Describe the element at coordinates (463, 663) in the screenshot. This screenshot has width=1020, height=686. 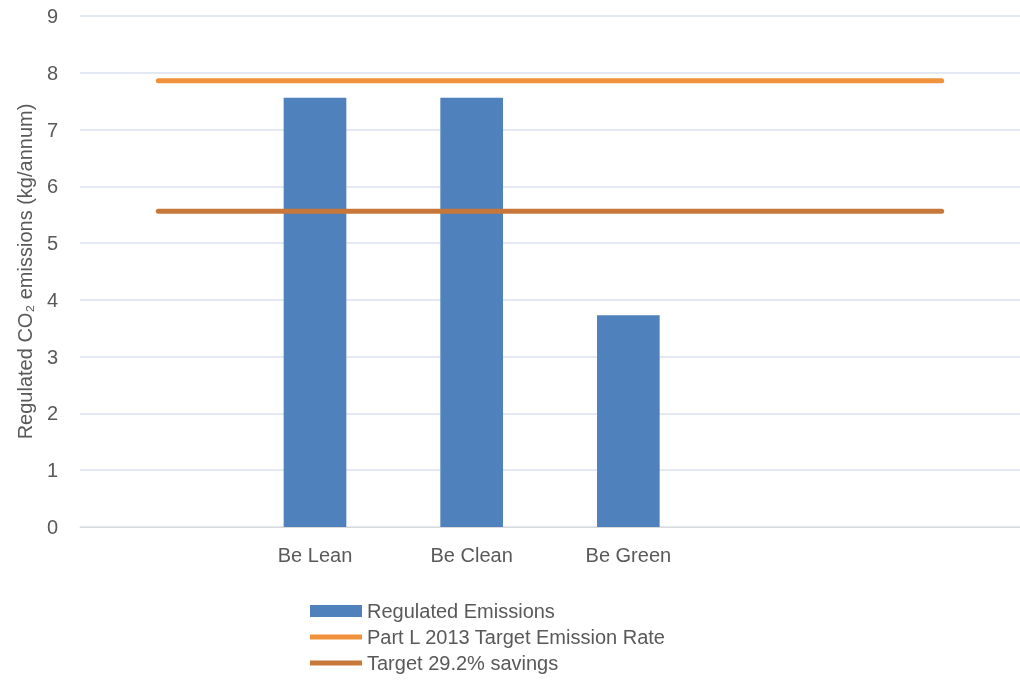
I see `legend-label: Target 29.2% savings` at that location.